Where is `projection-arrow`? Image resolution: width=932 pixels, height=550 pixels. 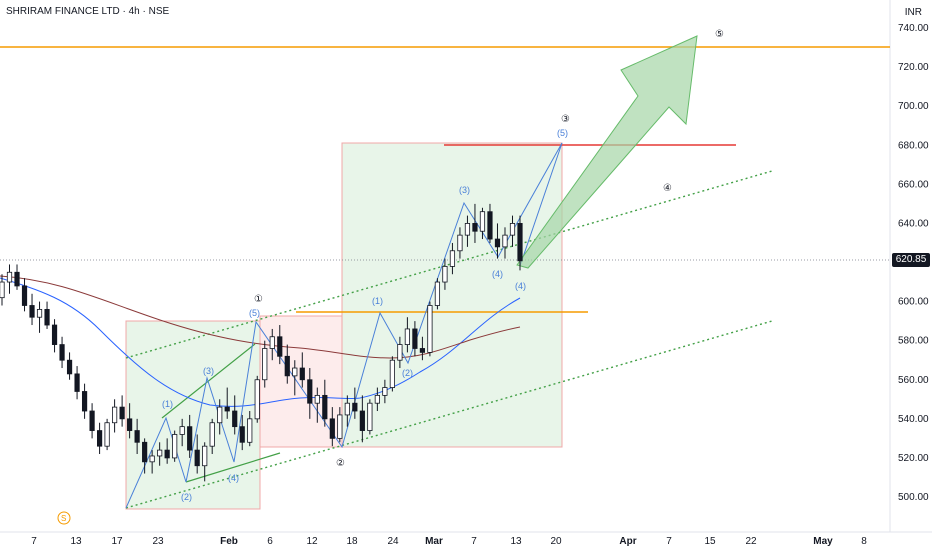
projection-arrow is located at coordinates (607, 152).